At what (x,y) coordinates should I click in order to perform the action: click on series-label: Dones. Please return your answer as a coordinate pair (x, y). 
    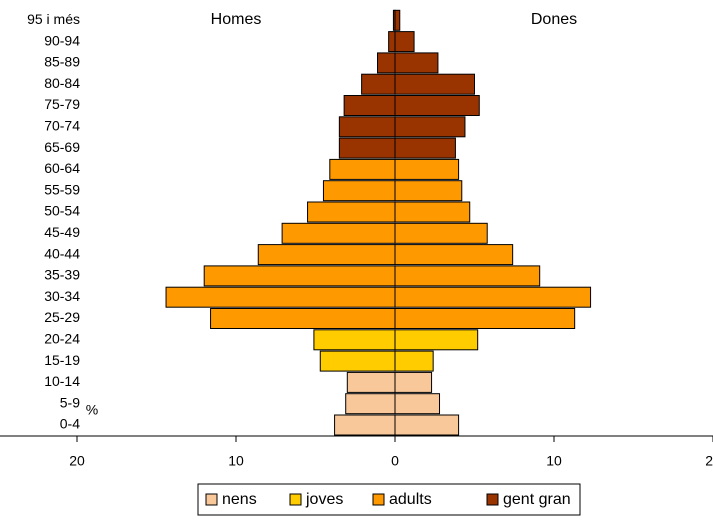
    Looking at the image, I should click on (554, 19).